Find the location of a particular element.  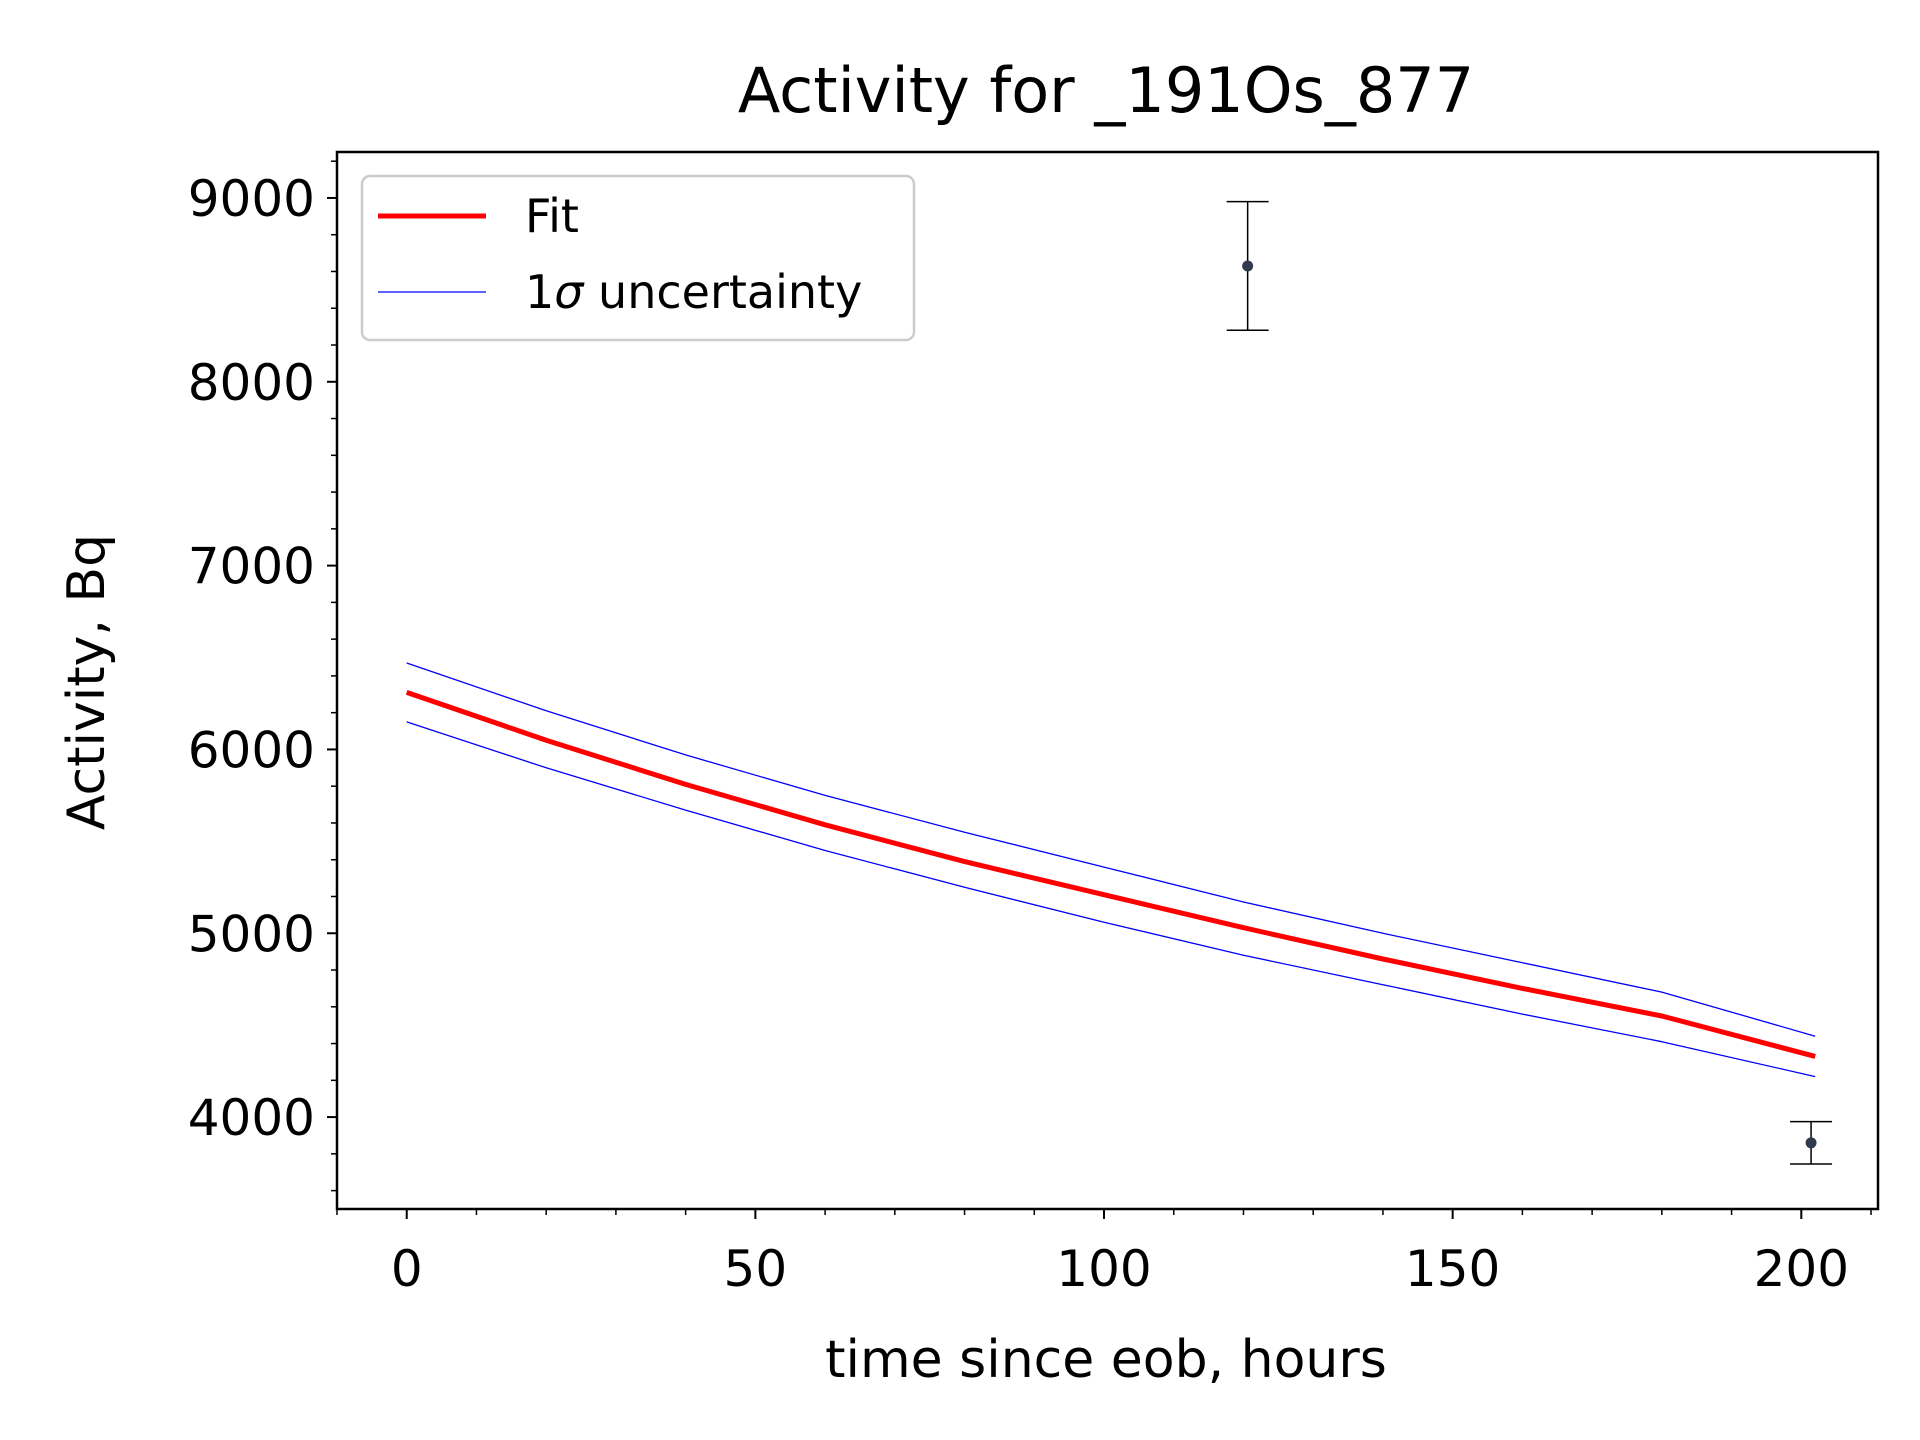

y-tick-label: 4000 is located at coordinates (251, 1118).